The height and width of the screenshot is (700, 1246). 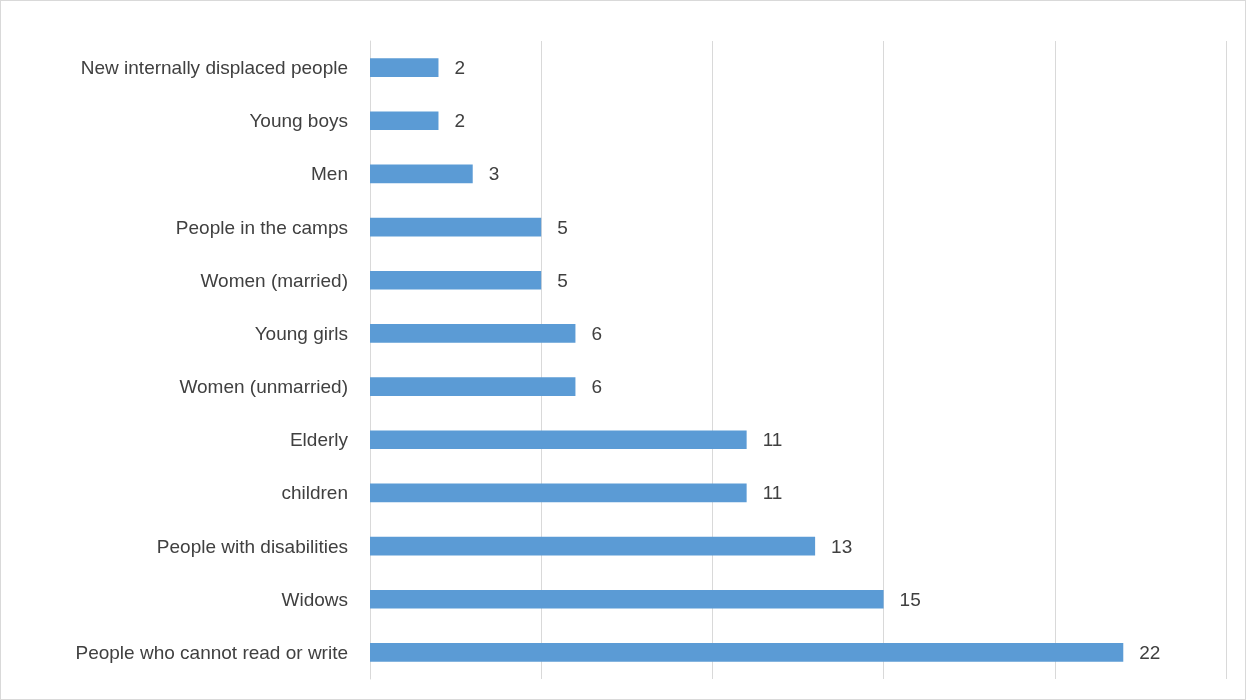 What do you see at coordinates (314, 493) in the screenshot?
I see `y-tick-label: children` at bounding box center [314, 493].